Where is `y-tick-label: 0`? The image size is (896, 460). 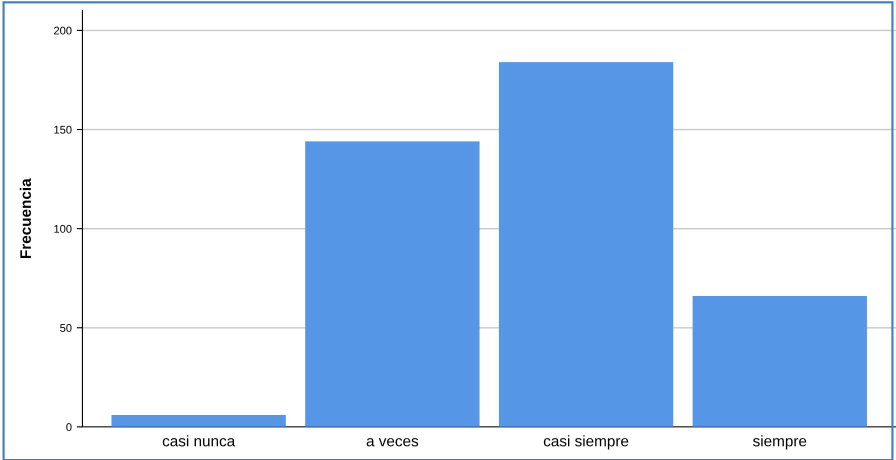
y-tick-label: 0 is located at coordinates (69, 427).